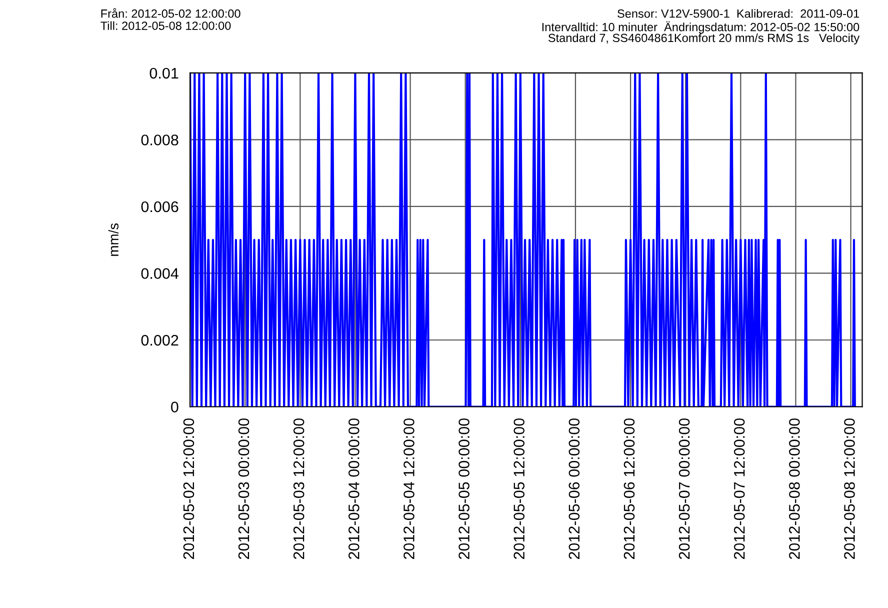 The height and width of the screenshot is (608, 888). I want to click on y-tick-label: 0.002, so click(159, 340).